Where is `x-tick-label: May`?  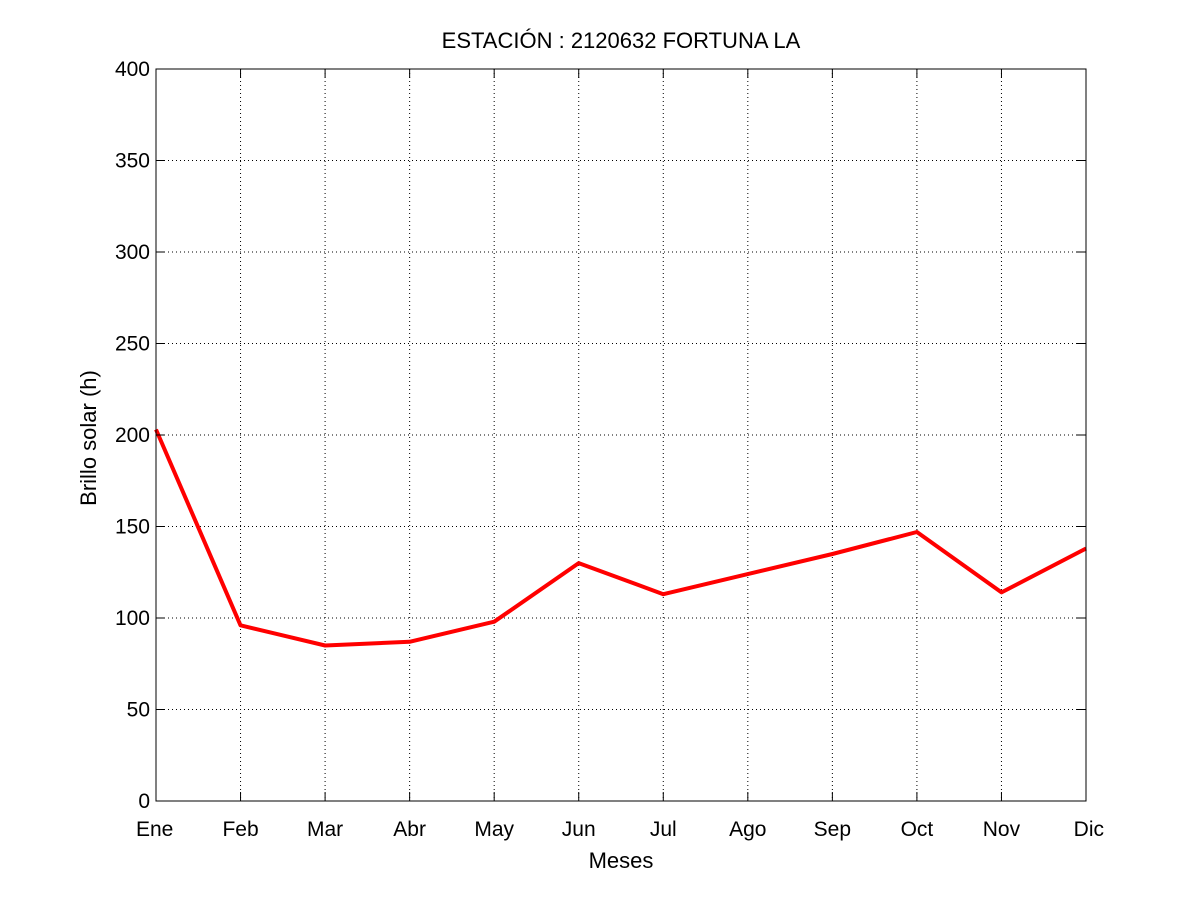
x-tick-label: May is located at coordinates (494, 829).